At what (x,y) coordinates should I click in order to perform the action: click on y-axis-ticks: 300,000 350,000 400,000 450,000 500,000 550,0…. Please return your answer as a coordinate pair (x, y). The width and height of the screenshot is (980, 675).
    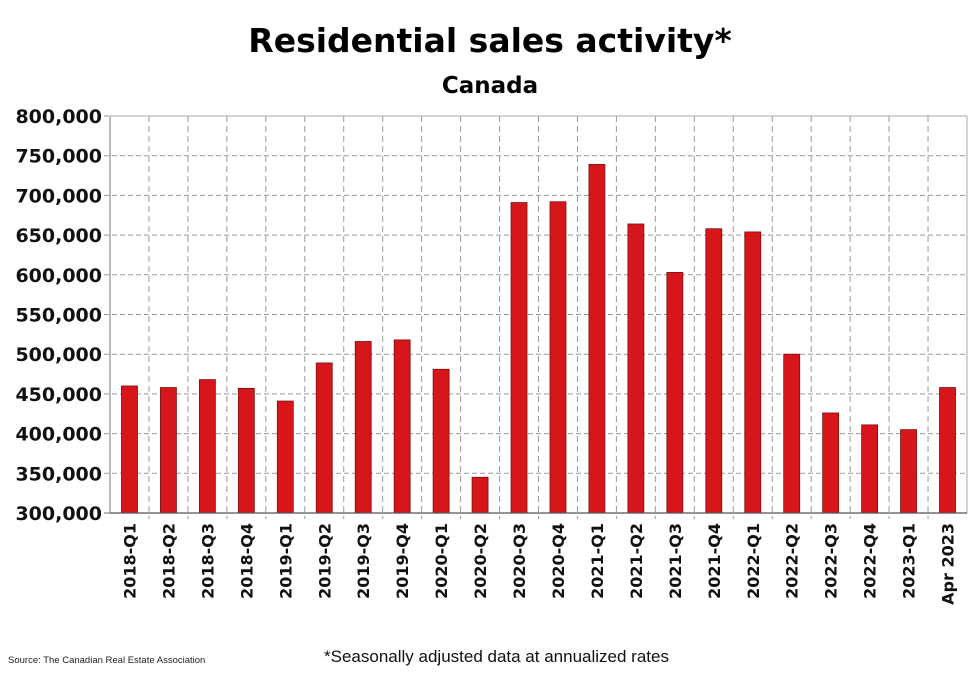
    Looking at the image, I should click on (58, 315).